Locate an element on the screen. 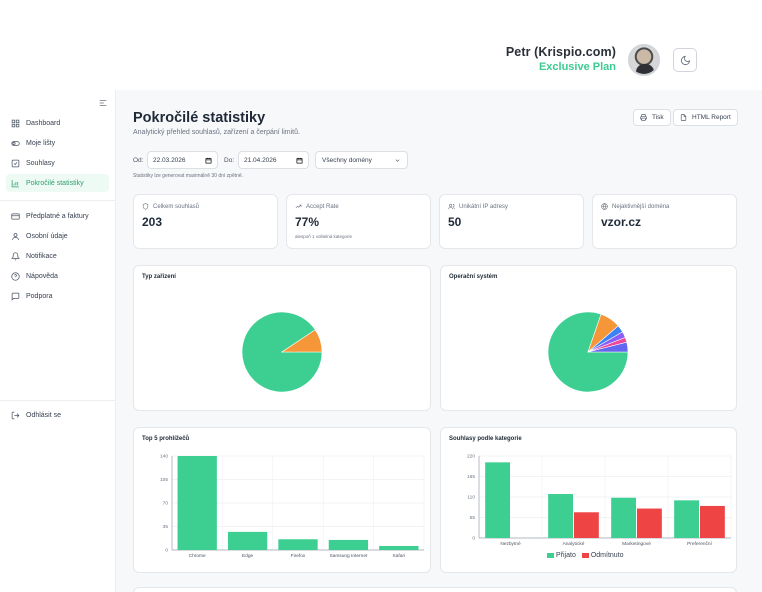 The height and width of the screenshot is (592, 762). to-label: Do: is located at coordinates (229, 160).